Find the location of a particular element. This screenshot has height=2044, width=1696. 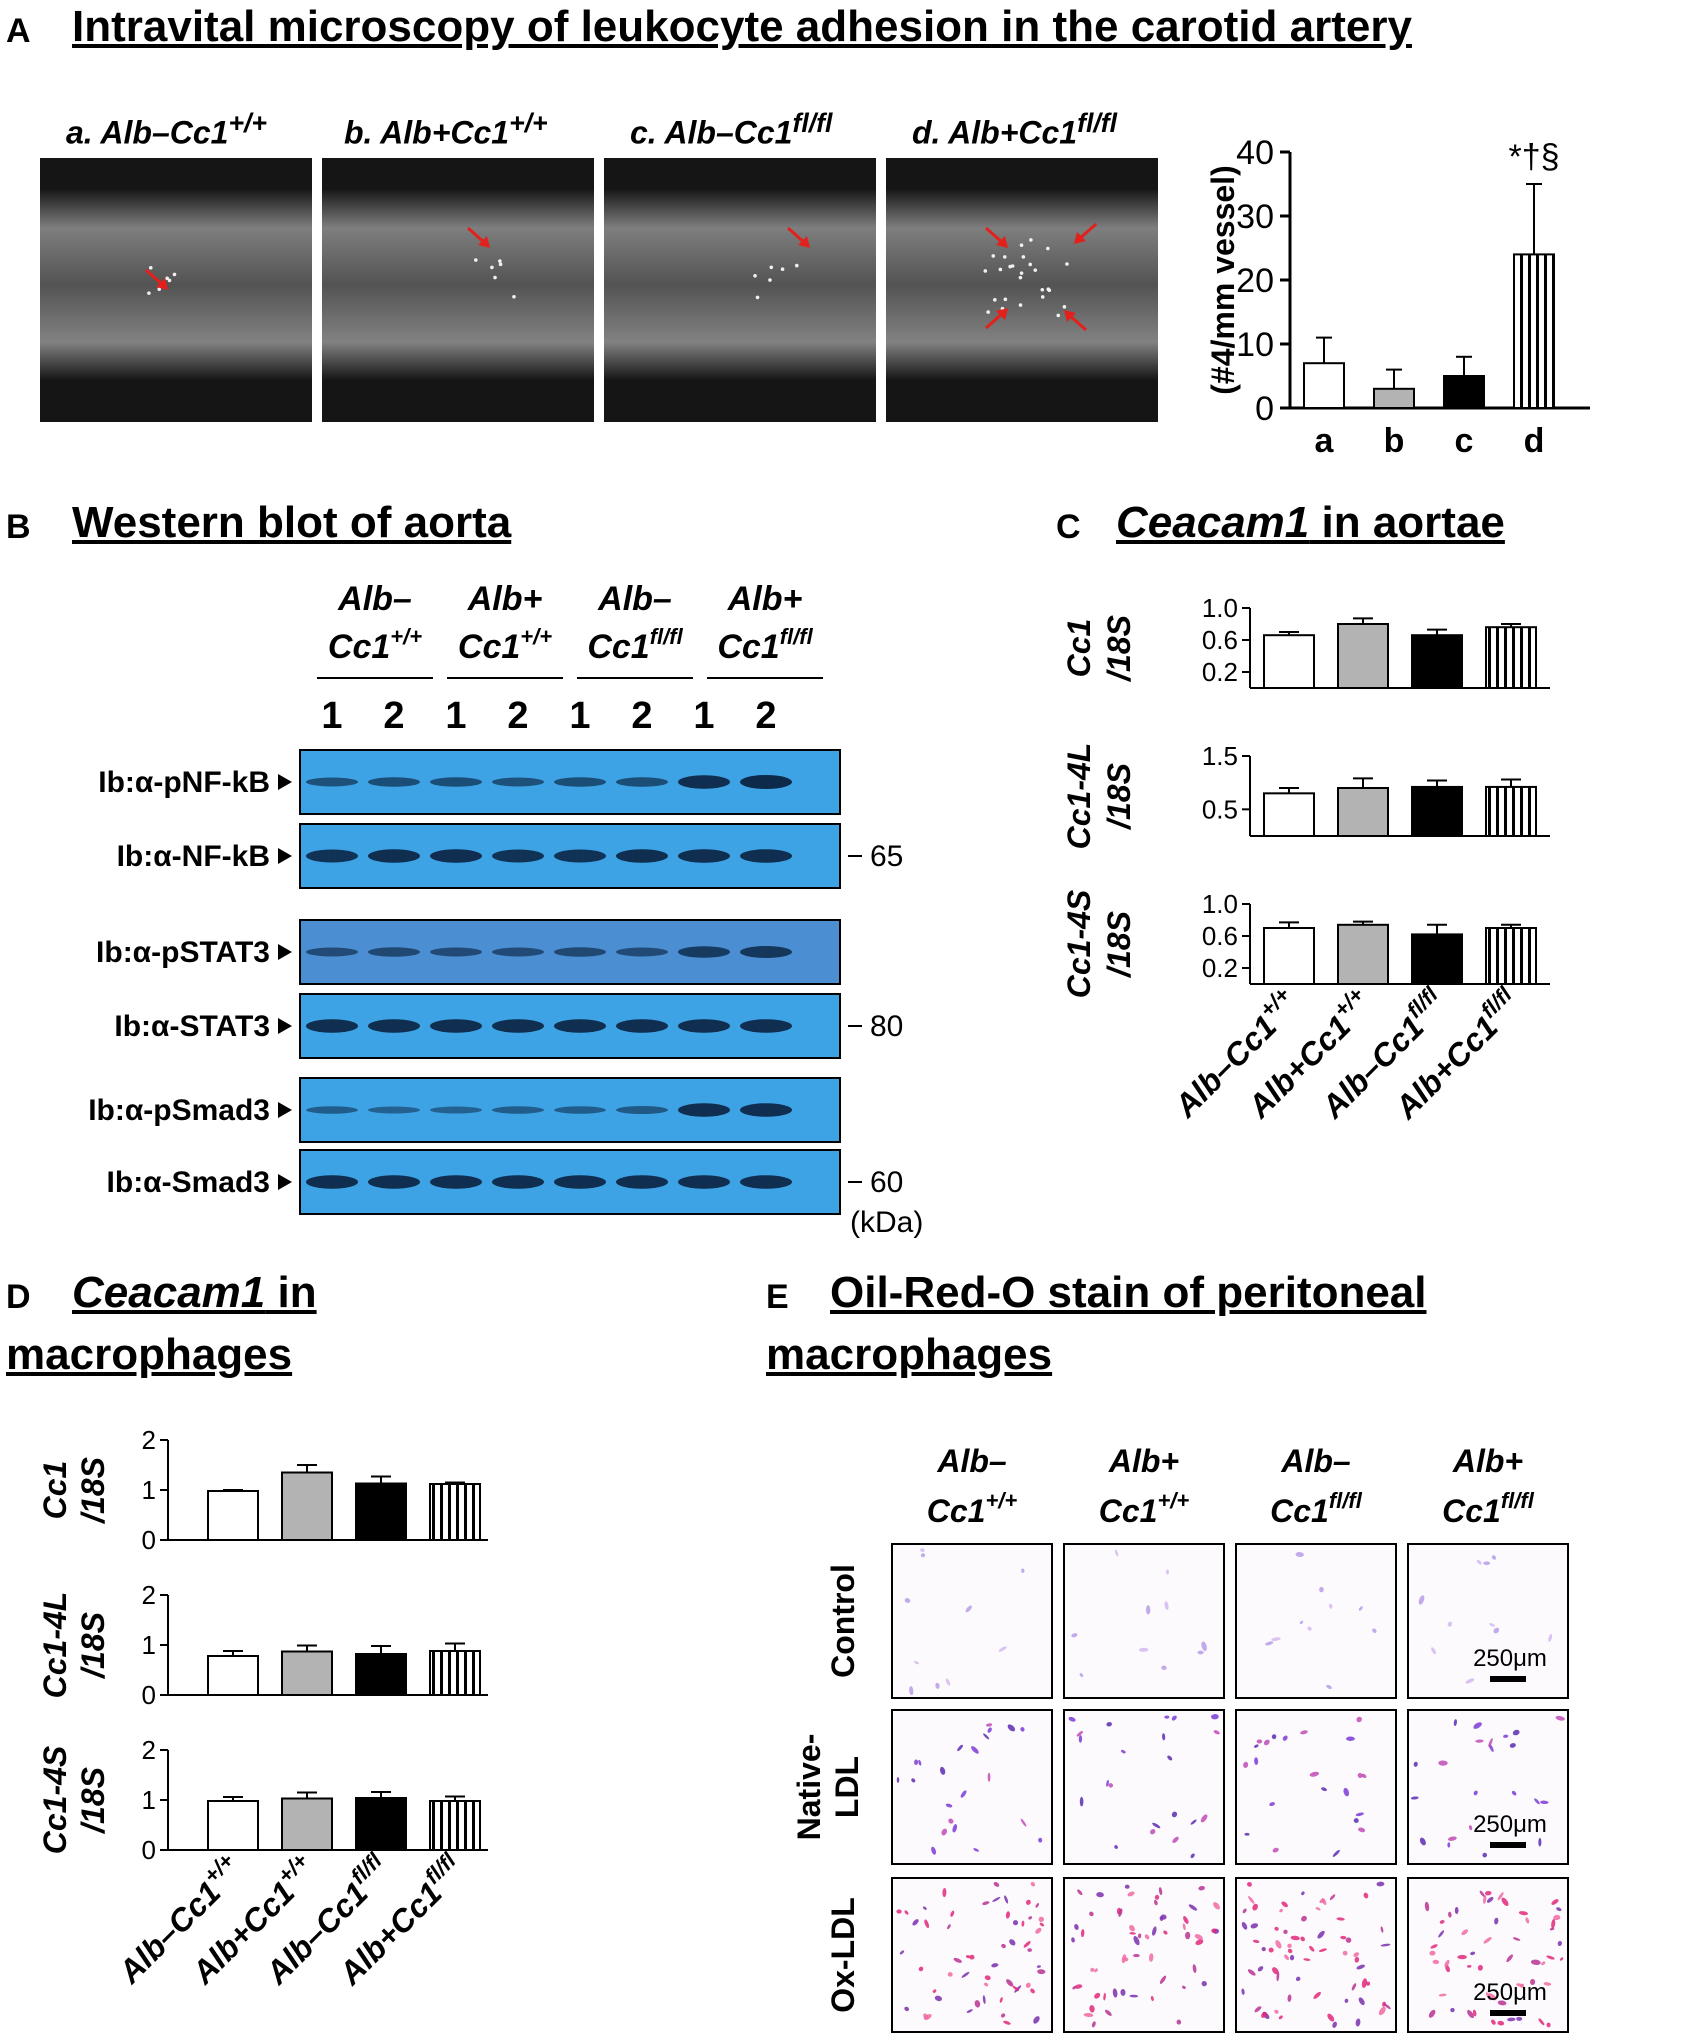

stain-group-label-line2: Cc1+/+ is located at coordinates (972, 1508).